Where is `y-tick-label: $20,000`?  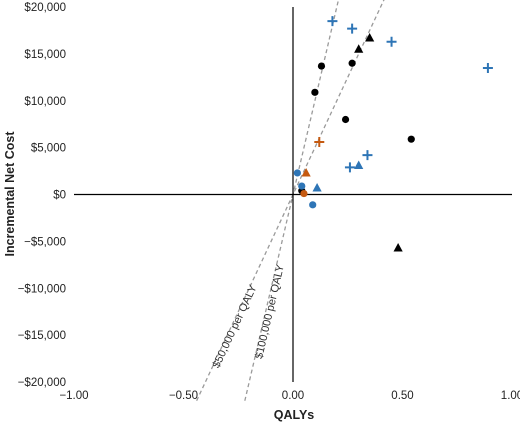 y-tick-label: $20,000 is located at coordinates (45, 8).